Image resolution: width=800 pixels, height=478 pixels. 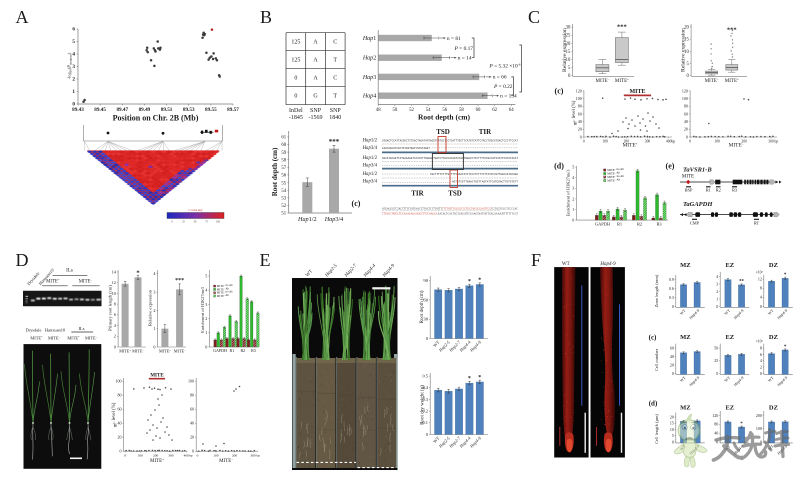 What do you see at coordinates (629, 145) in the screenshot?
I see `svg-text: MITE+` at bounding box center [629, 145].